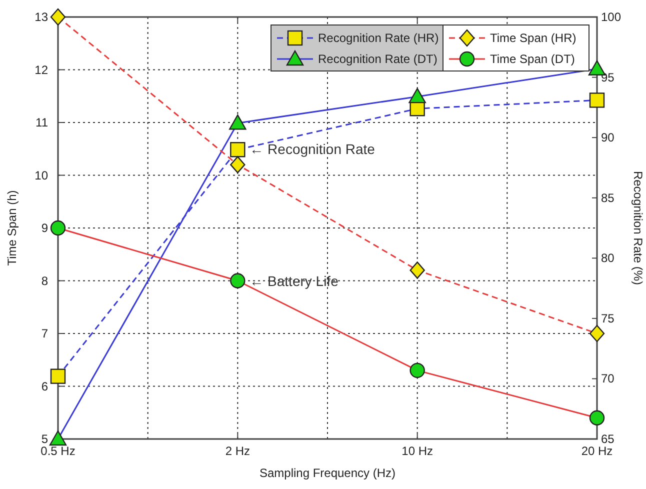 This screenshot has width=646, height=489. What do you see at coordinates (58, 451) in the screenshot?
I see `x-tick-label: 0.5 Hz` at bounding box center [58, 451].